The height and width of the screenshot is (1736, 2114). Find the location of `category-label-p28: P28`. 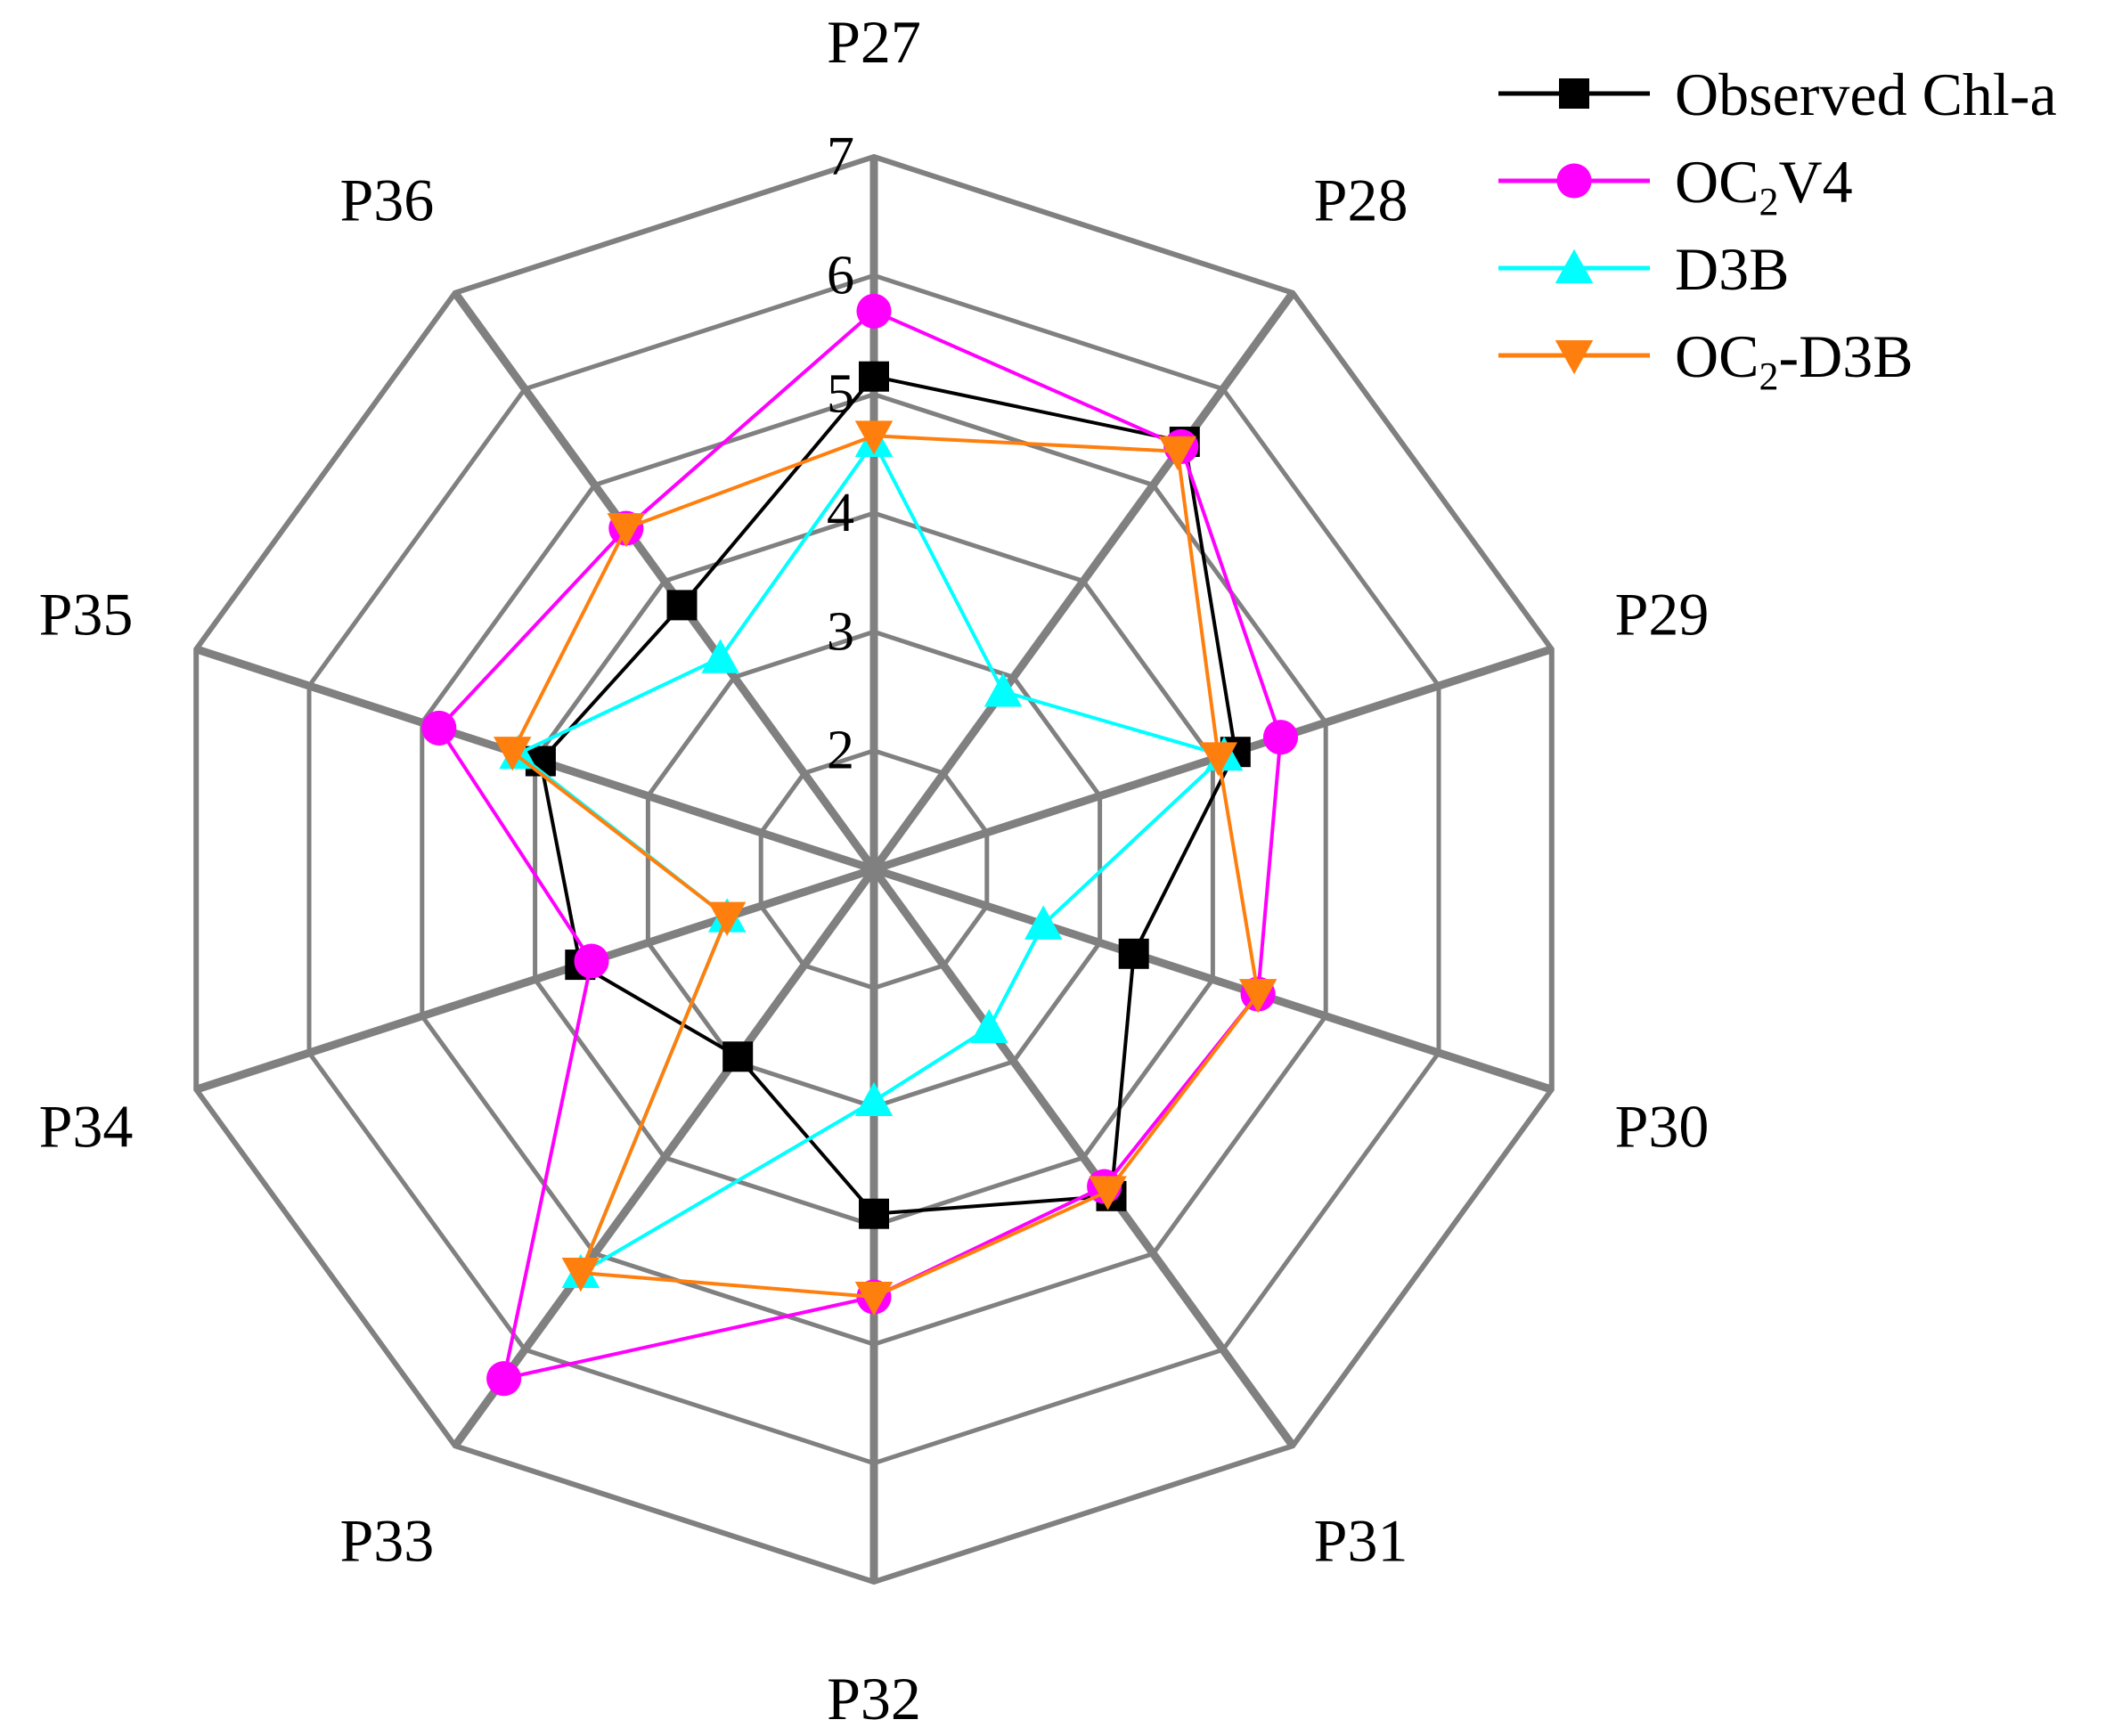

category-label-p28: P28 is located at coordinates (1361, 201).